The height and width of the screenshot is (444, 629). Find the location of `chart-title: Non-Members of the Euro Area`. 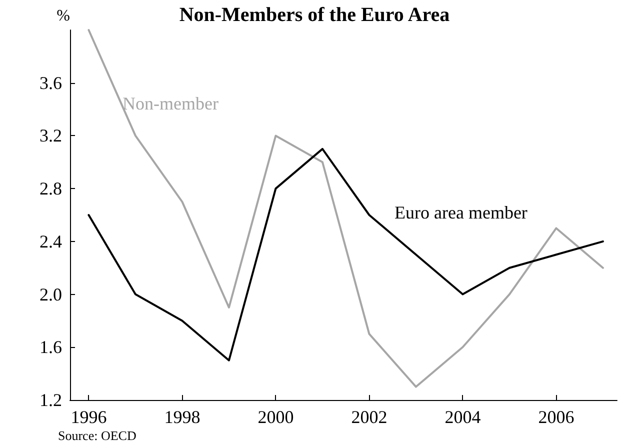

chart-title: Non-Members of the Euro Area is located at coordinates (314, 15).